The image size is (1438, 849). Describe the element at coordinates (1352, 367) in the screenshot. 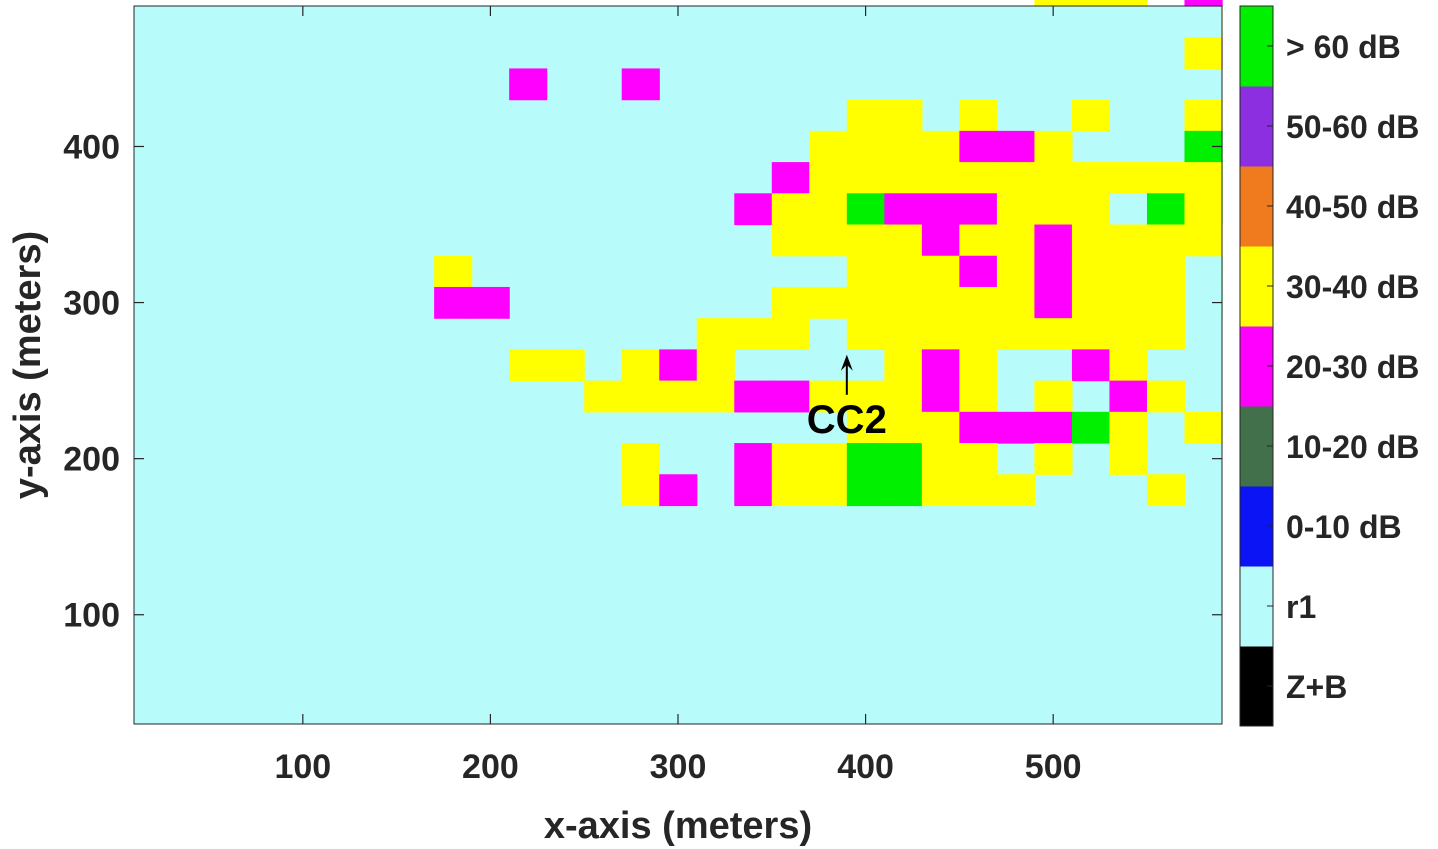

I see `colorbar-label: 20-30 dB` at that location.